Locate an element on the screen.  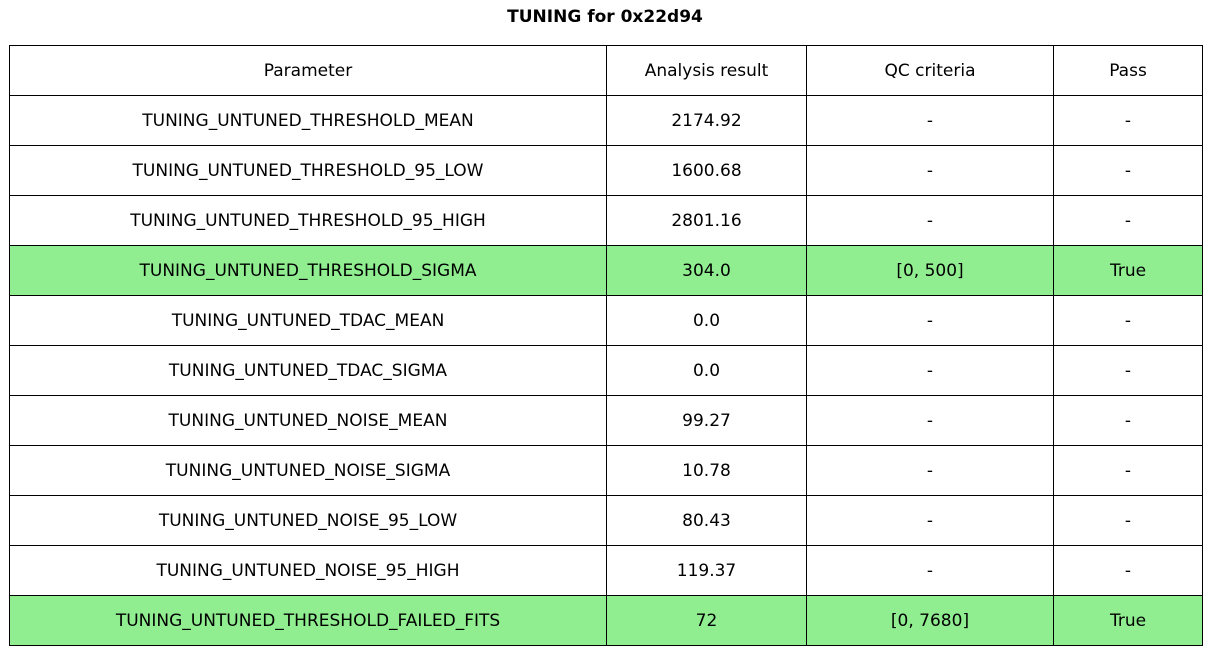
table-row: TUNING_UNTUNED_TDAC_MEAN 0.0- - is located at coordinates (606, 320).